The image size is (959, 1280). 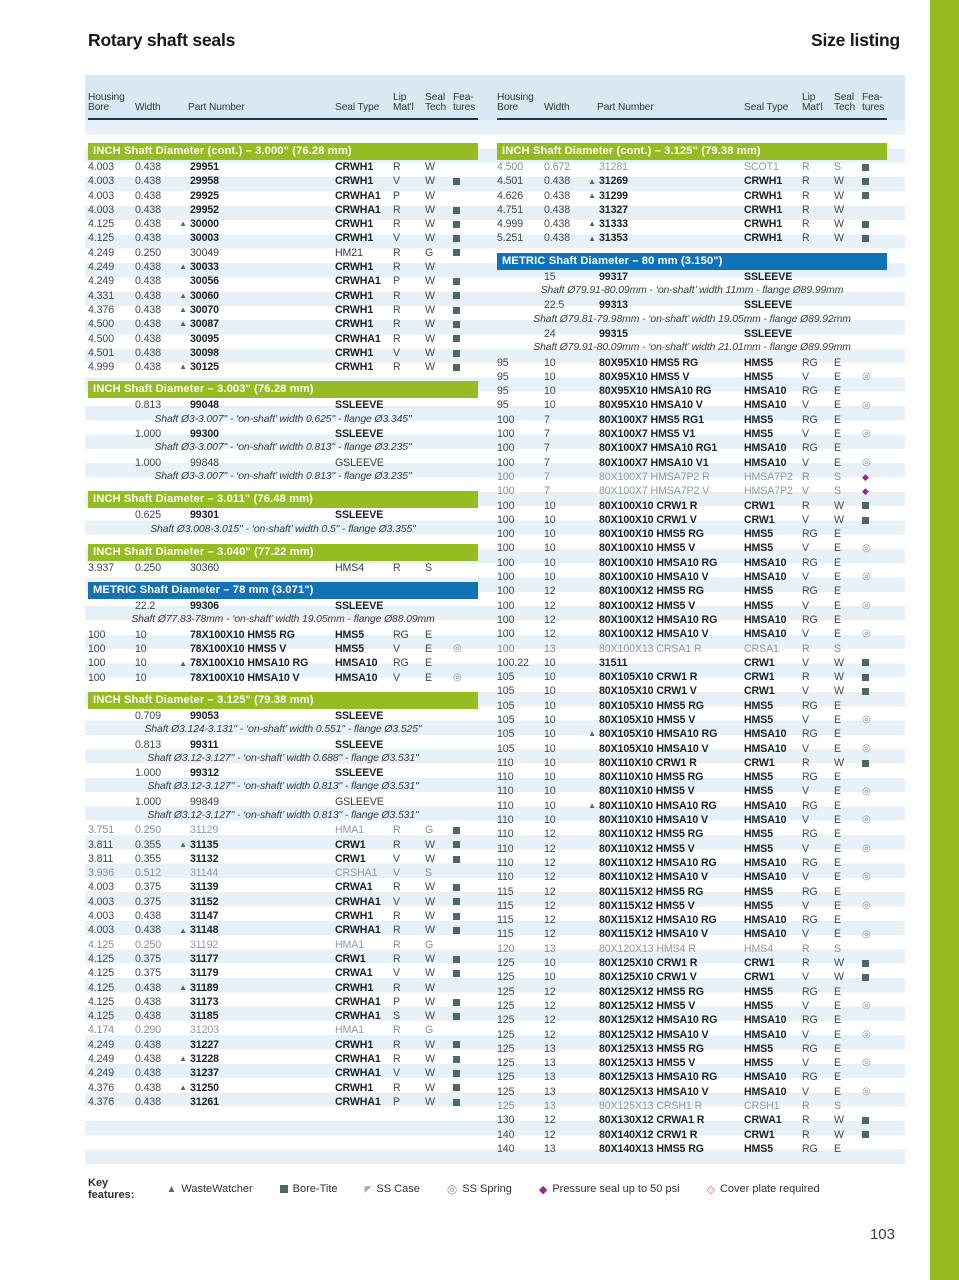 I want to click on table-row: 110 12 80X110X12 HMS5 V HMS5 V E ◎, so click(x=692, y=849).